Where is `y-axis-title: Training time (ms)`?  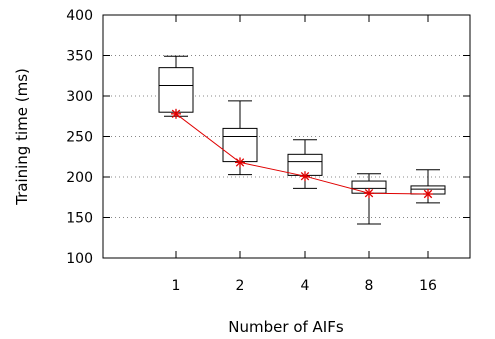
y-axis-title: Training time (ms) is located at coordinates (22, 137).